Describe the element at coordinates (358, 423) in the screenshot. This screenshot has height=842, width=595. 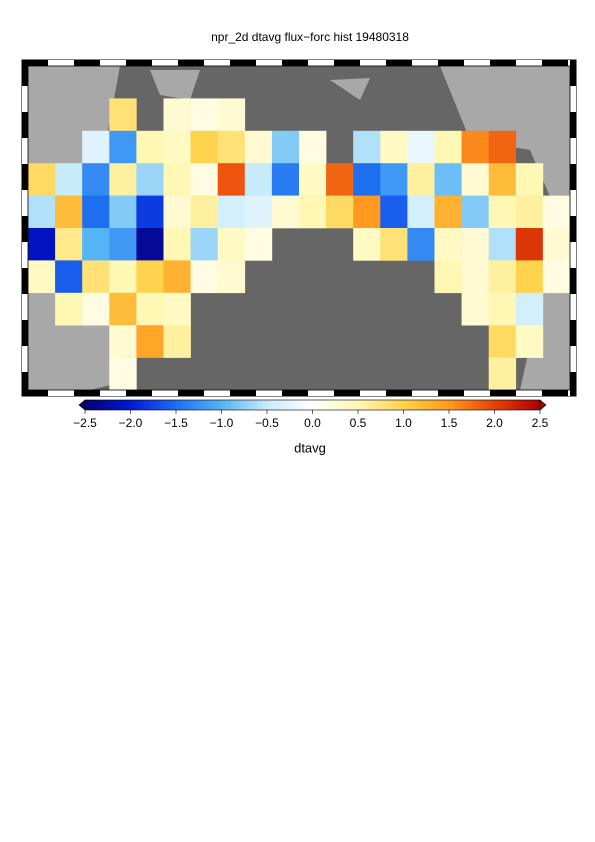
I see `colorbar-tick-label: 0.5` at that location.